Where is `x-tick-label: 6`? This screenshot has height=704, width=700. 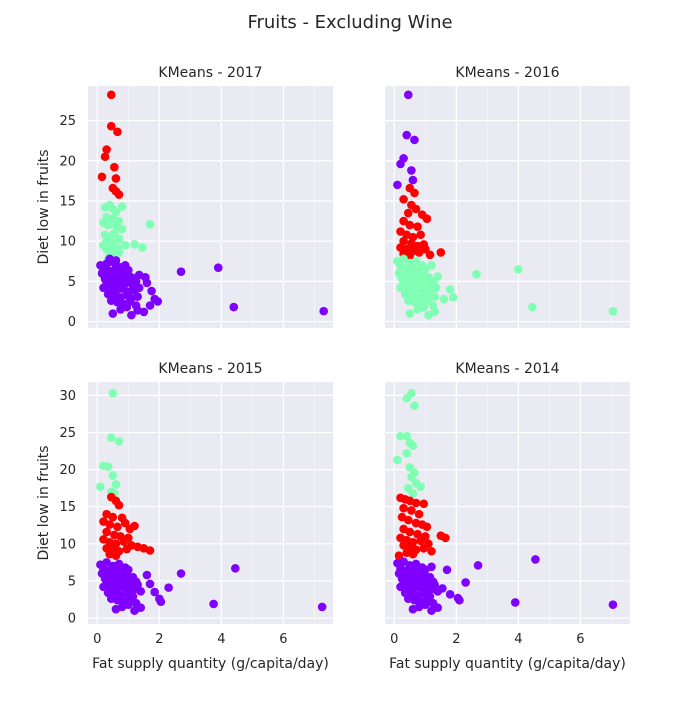
x-tick-label: 6 is located at coordinates (580, 639).